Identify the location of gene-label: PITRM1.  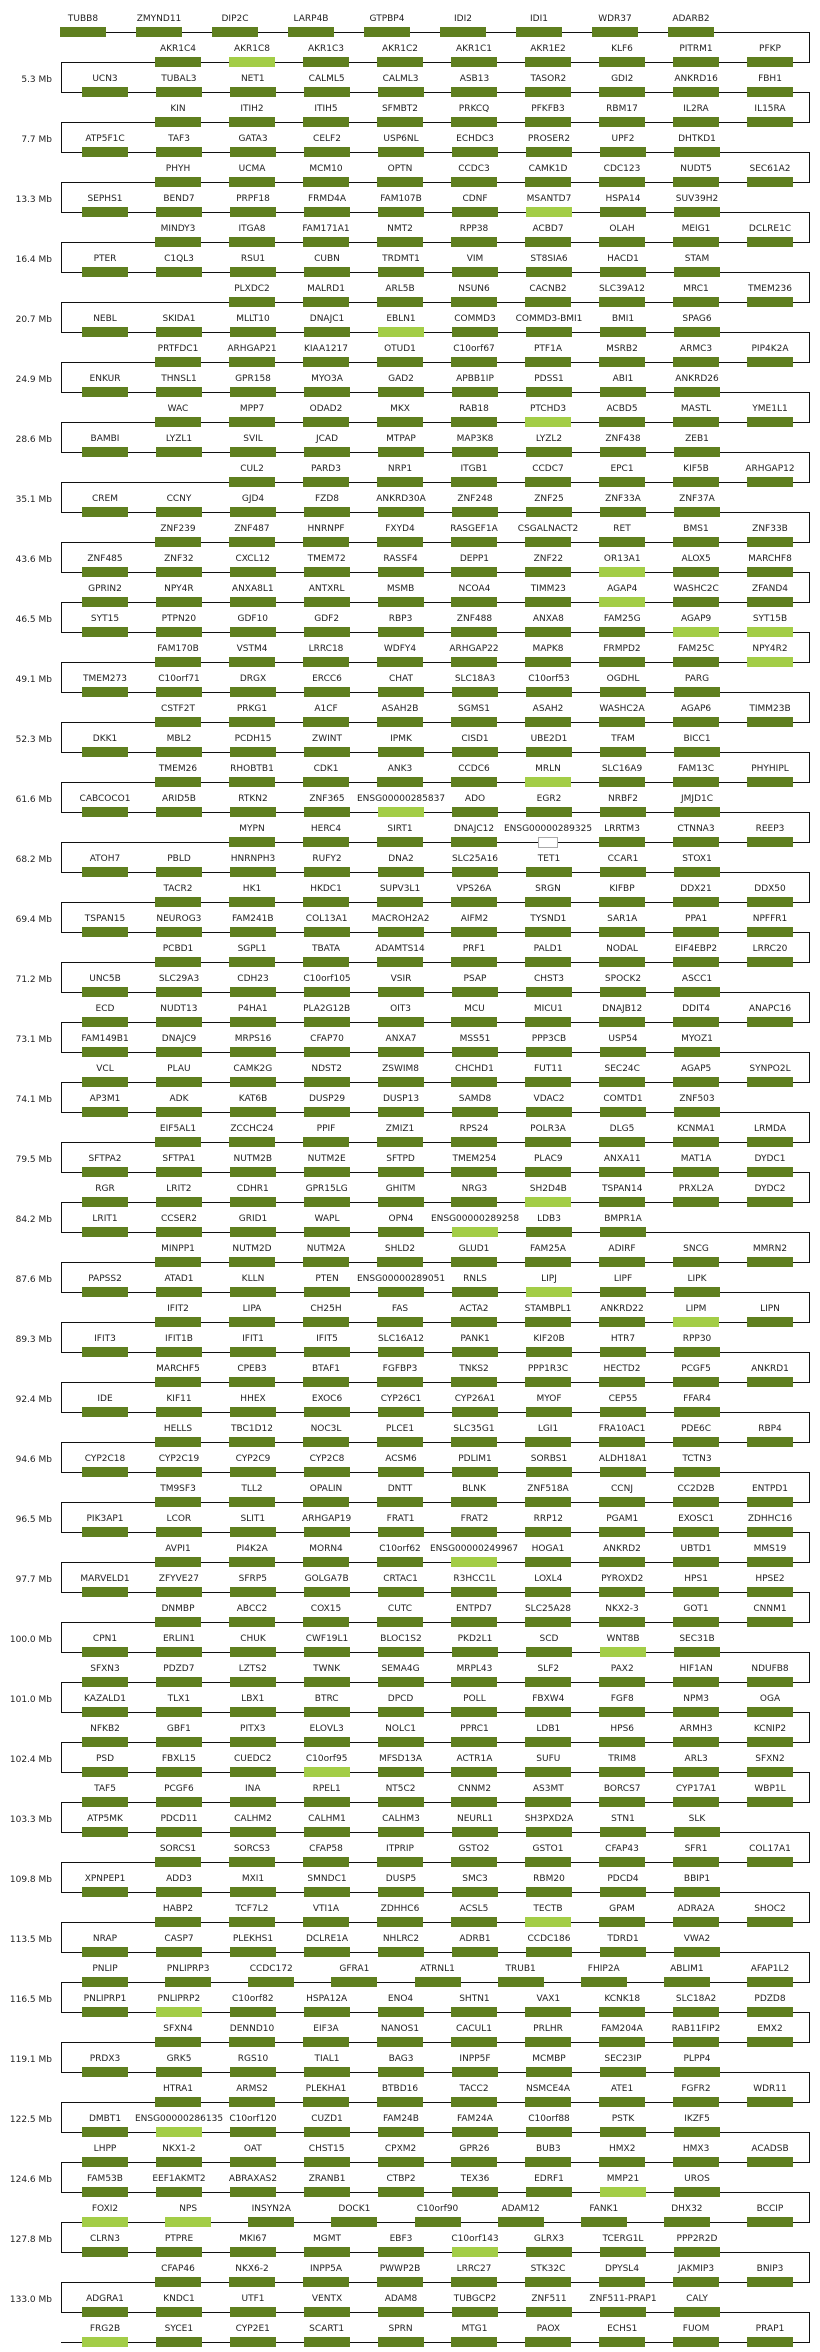
(696, 49).